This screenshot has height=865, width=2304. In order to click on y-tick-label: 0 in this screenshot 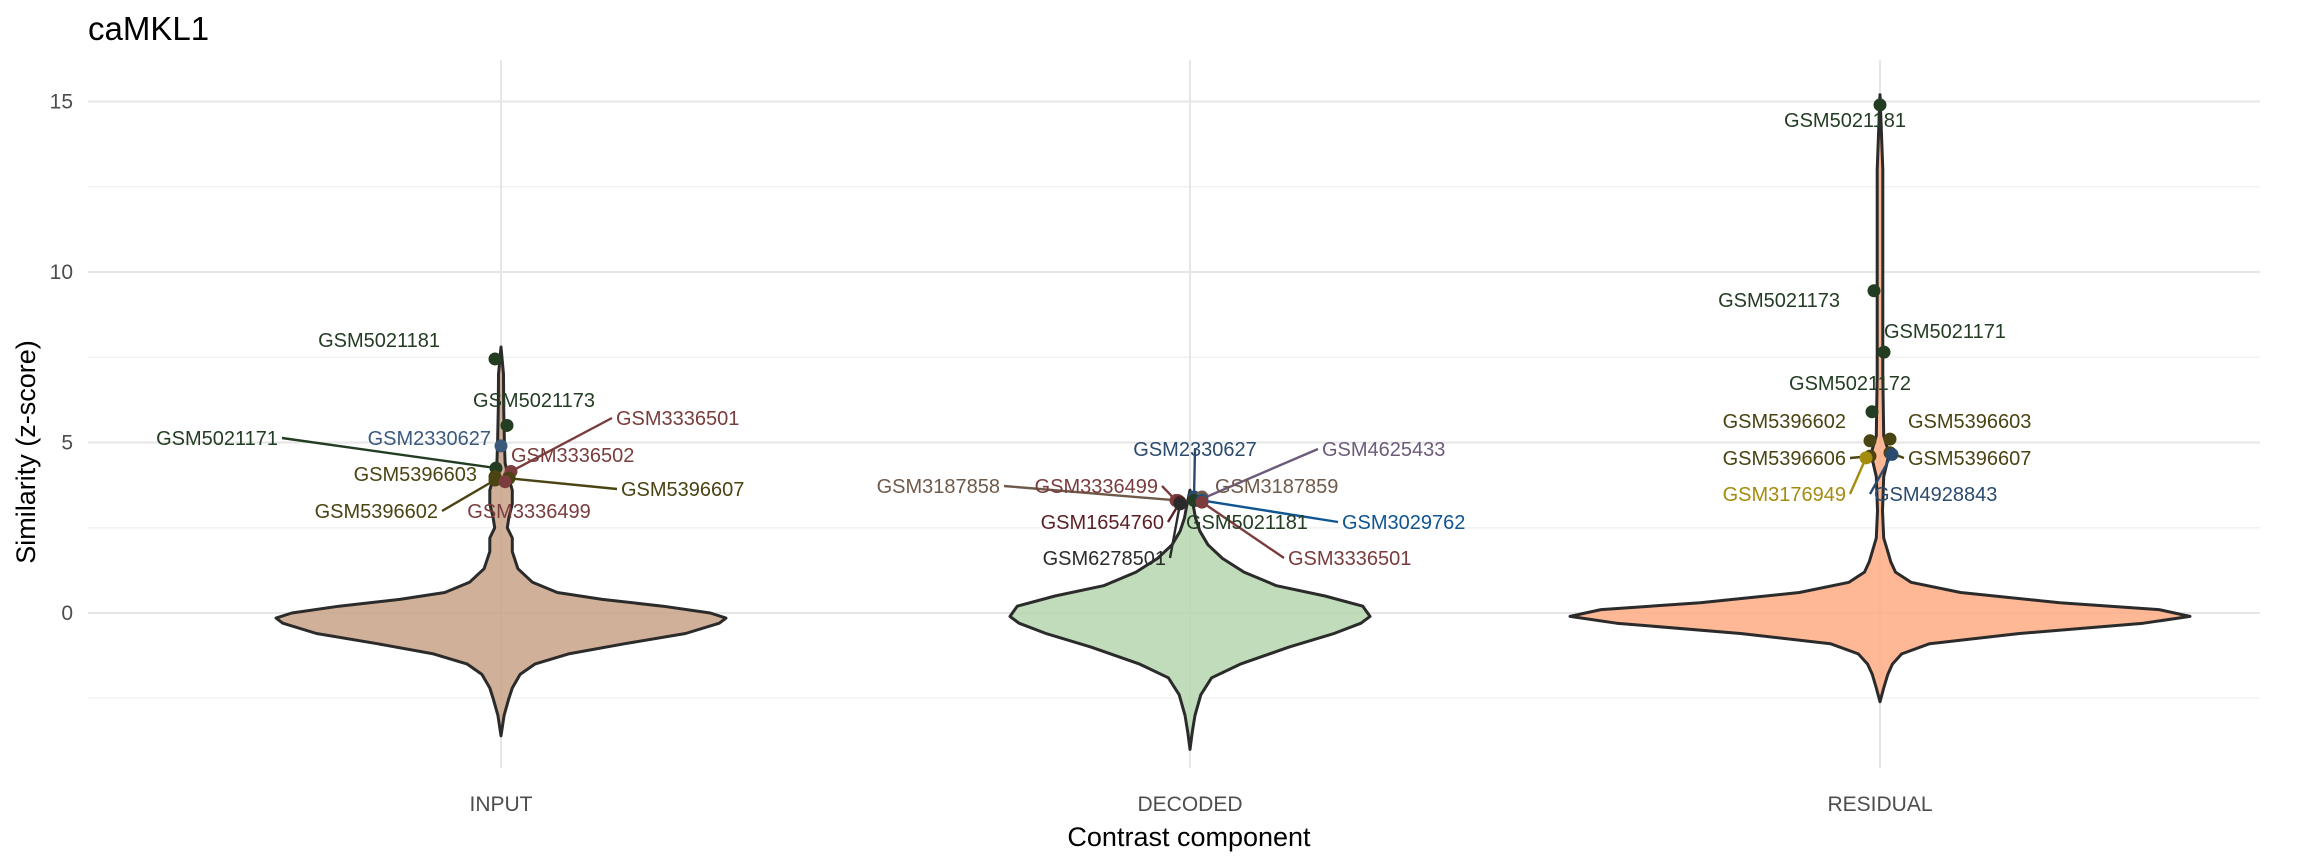, I will do `click(67, 613)`.